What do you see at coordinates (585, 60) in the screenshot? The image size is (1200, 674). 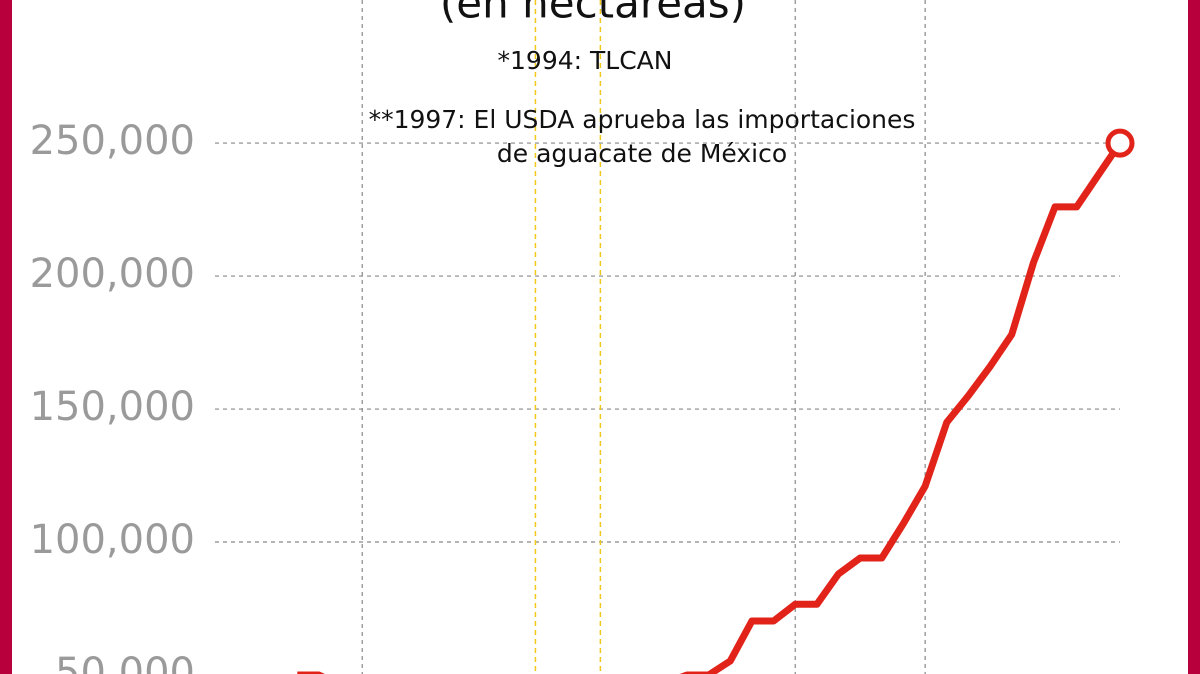 I see `annotation-text: *1994: TLCAN` at bounding box center [585, 60].